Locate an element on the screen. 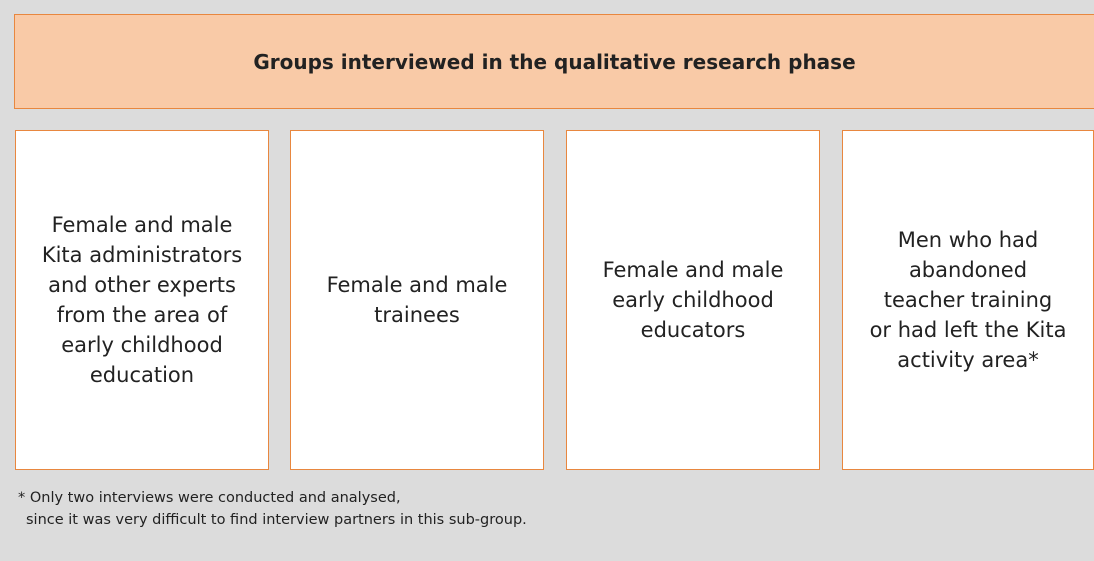 The height and width of the screenshot is (561, 1094). group-box: Female and male trainees is located at coordinates (417, 300).